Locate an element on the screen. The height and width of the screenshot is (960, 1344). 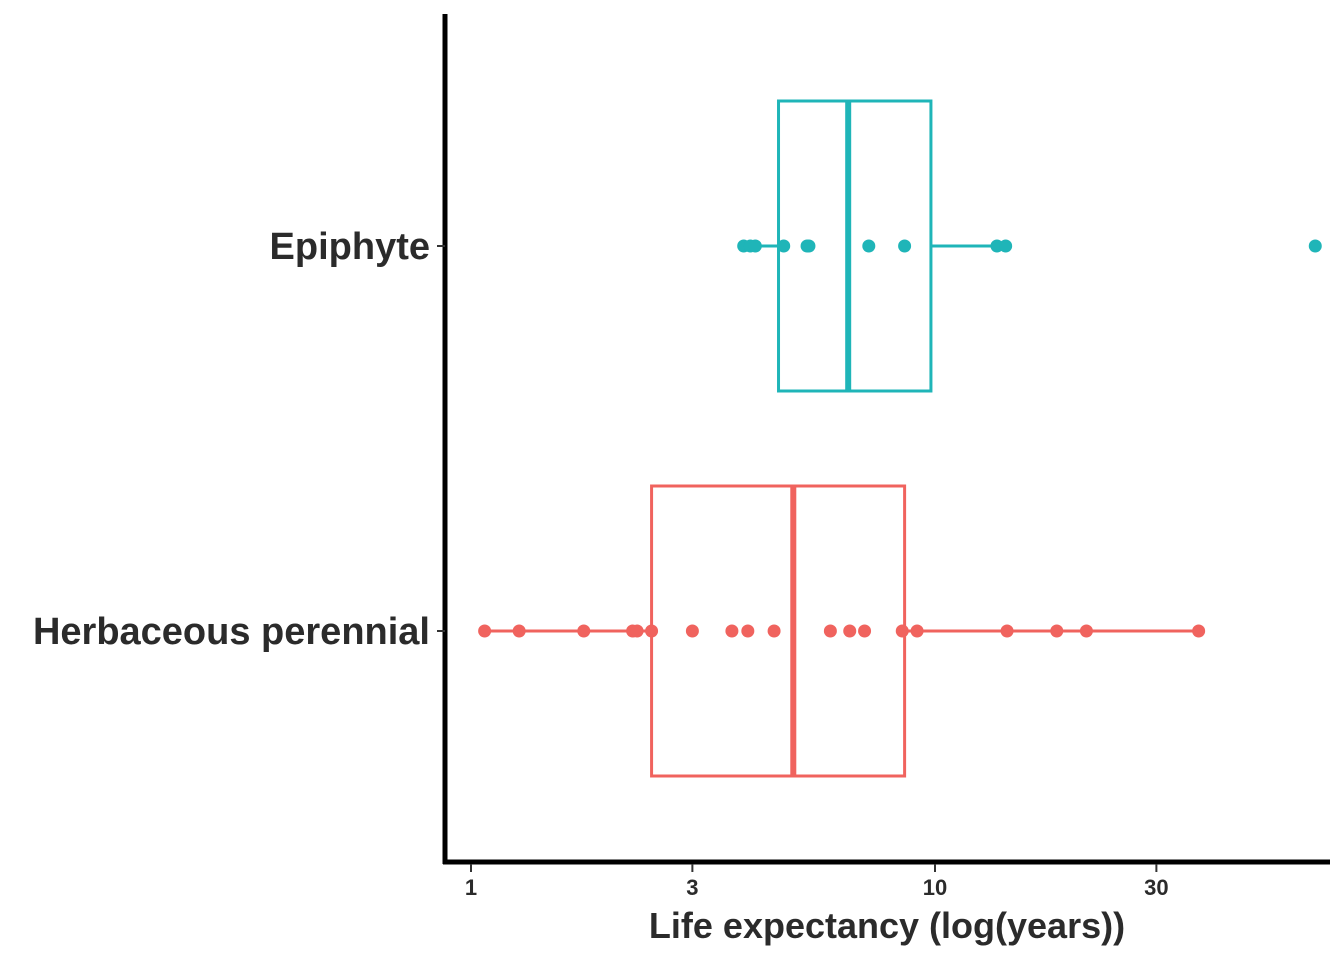
x-axis-title: Life expectancy (log(years)) is located at coordinates (887, 925).